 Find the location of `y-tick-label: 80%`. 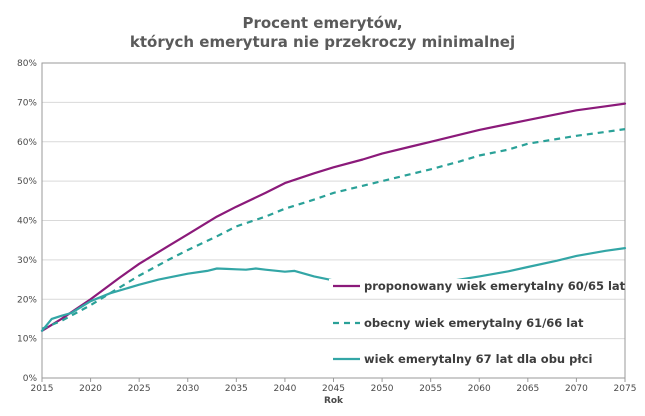

y-tick-label: 80% is located at coordinates (27, 64).